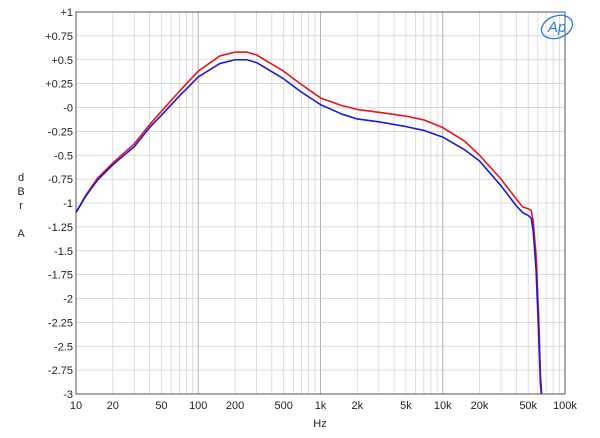 The width and height of the screenshot is (600, 438). Describe the element at coordinates (63, 156) in the screenshot. I see `y-tick-label: -0.5` at that location.